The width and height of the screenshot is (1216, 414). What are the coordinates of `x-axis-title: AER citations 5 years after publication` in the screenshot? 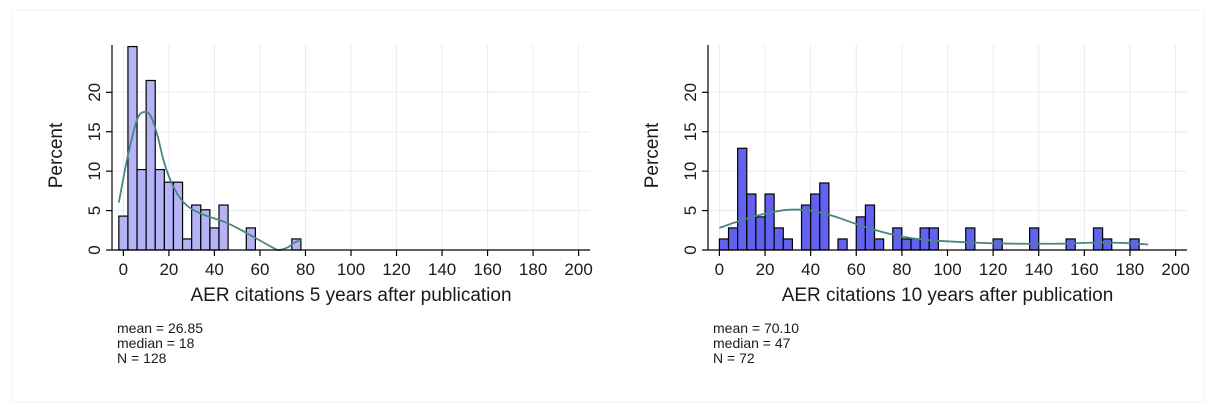 It's located at (350, 295).